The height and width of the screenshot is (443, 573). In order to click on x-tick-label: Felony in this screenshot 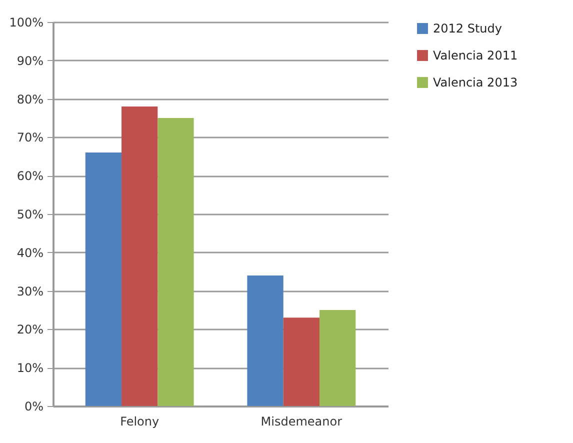, I will do `click(140, 421)`.